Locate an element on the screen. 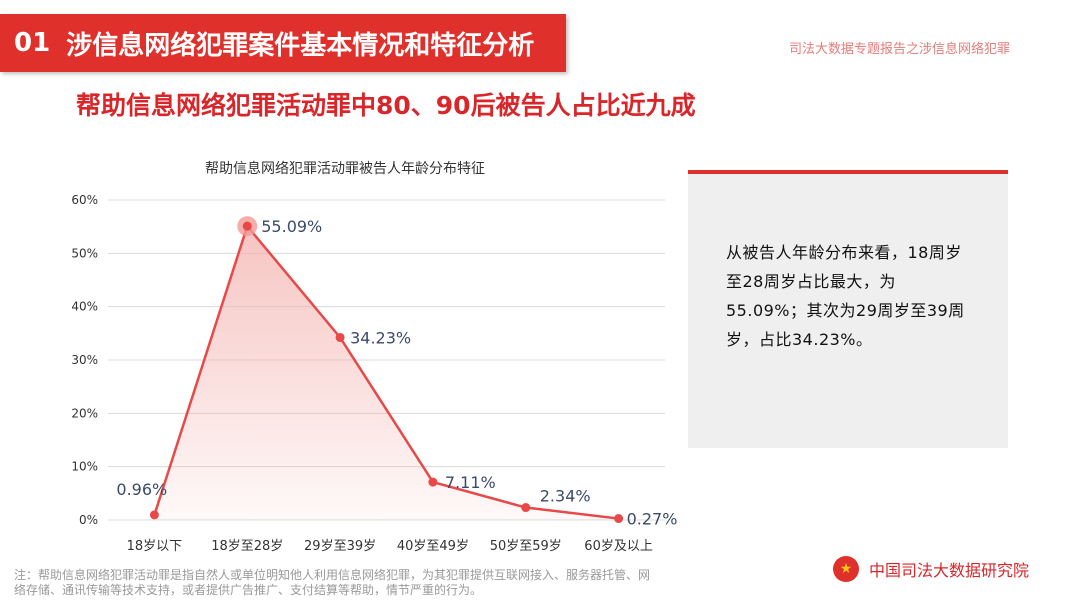  section-header-bar: 01 涉信息网络犯罪案件基本情况和特征分析 is located at coordinates (283, 43).